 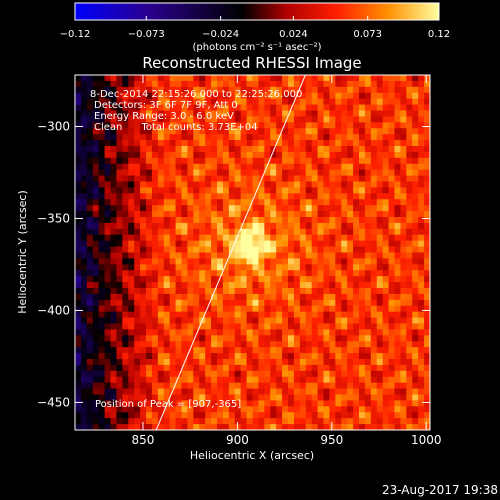 I want to click on y-tick-label: −450, so click(x=53, y=402).